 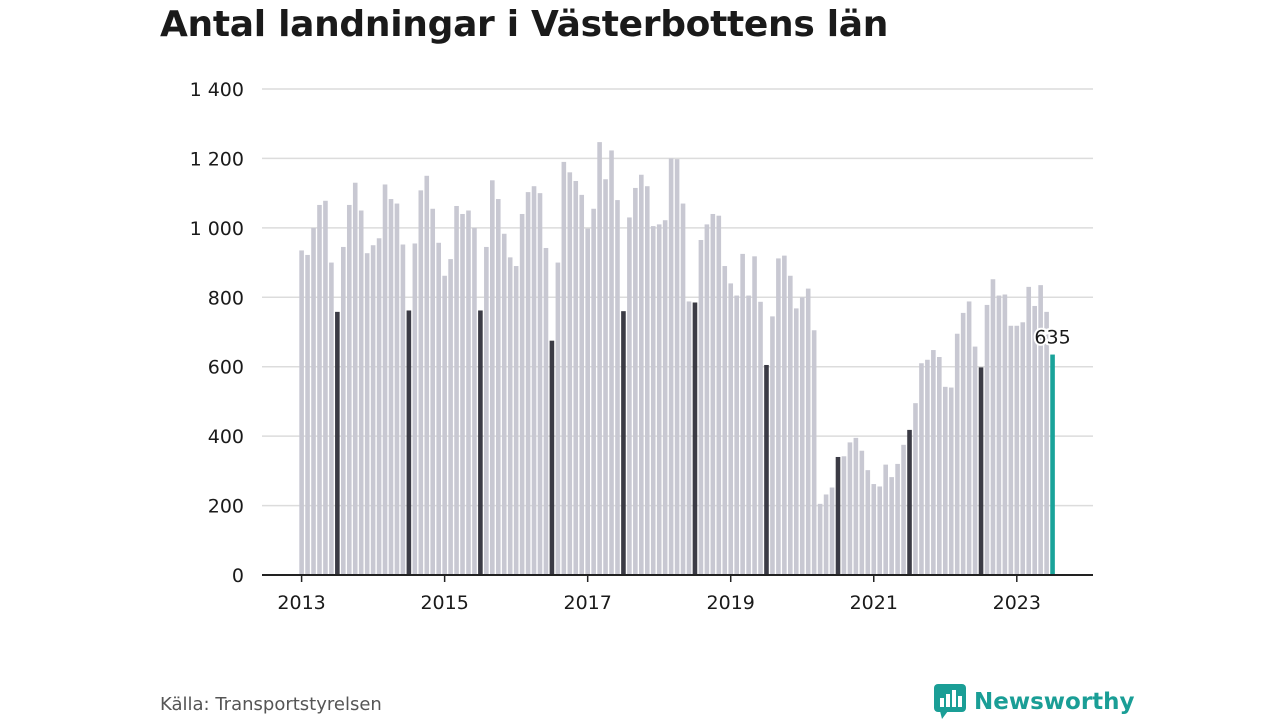 I want to click on x-tick-label: 2015, so click(x=444, y=603).